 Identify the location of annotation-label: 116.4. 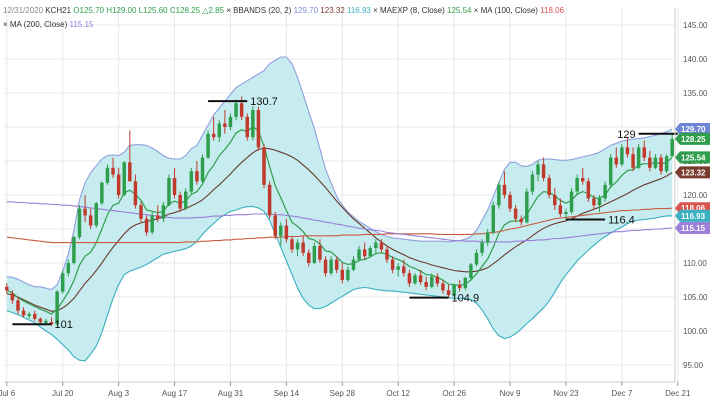
(621, 220).